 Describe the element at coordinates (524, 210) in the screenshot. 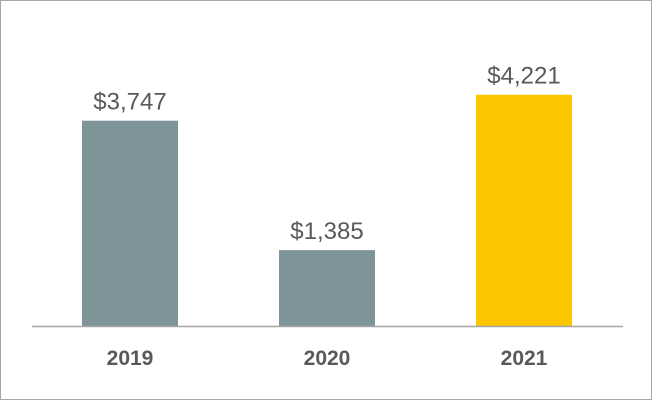

I see `bar-2021` at that location.